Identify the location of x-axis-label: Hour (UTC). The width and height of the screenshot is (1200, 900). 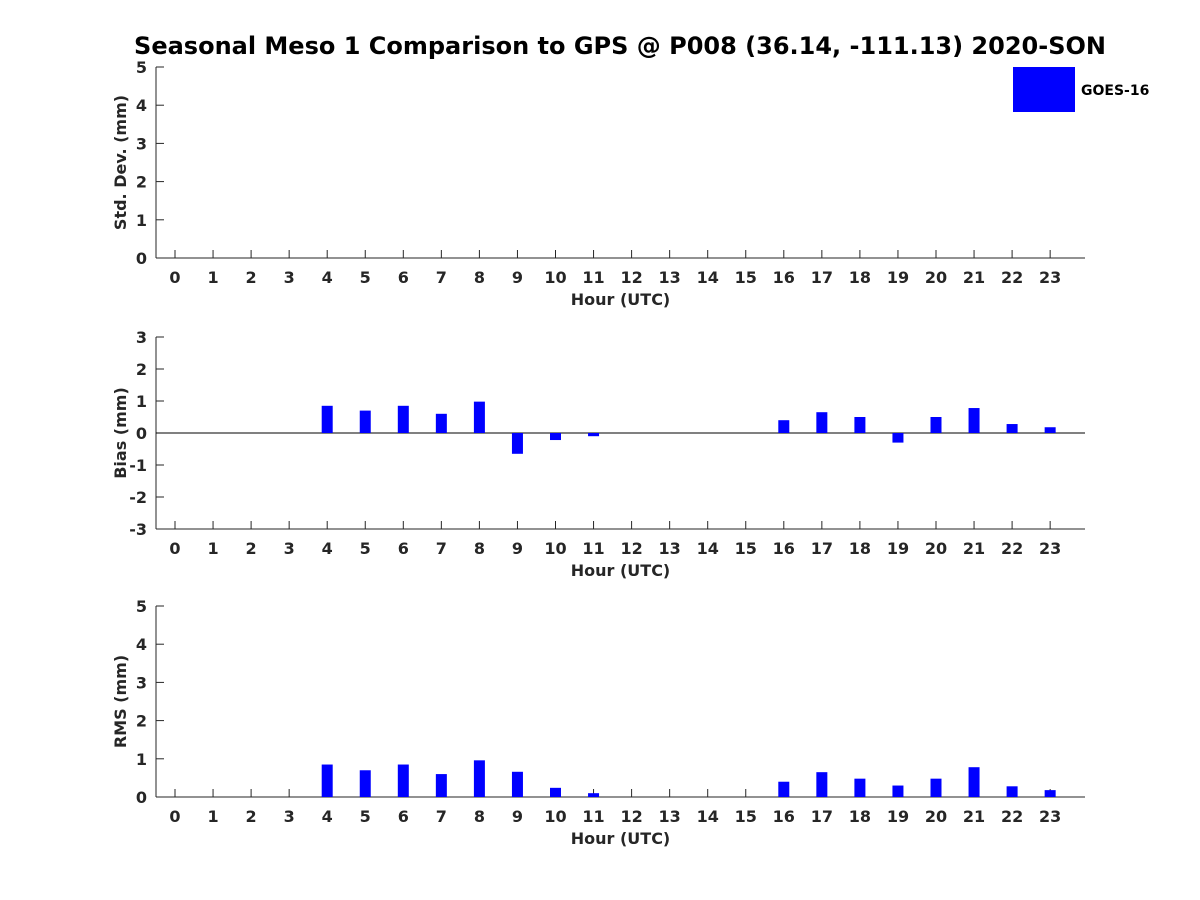
(621, 570).